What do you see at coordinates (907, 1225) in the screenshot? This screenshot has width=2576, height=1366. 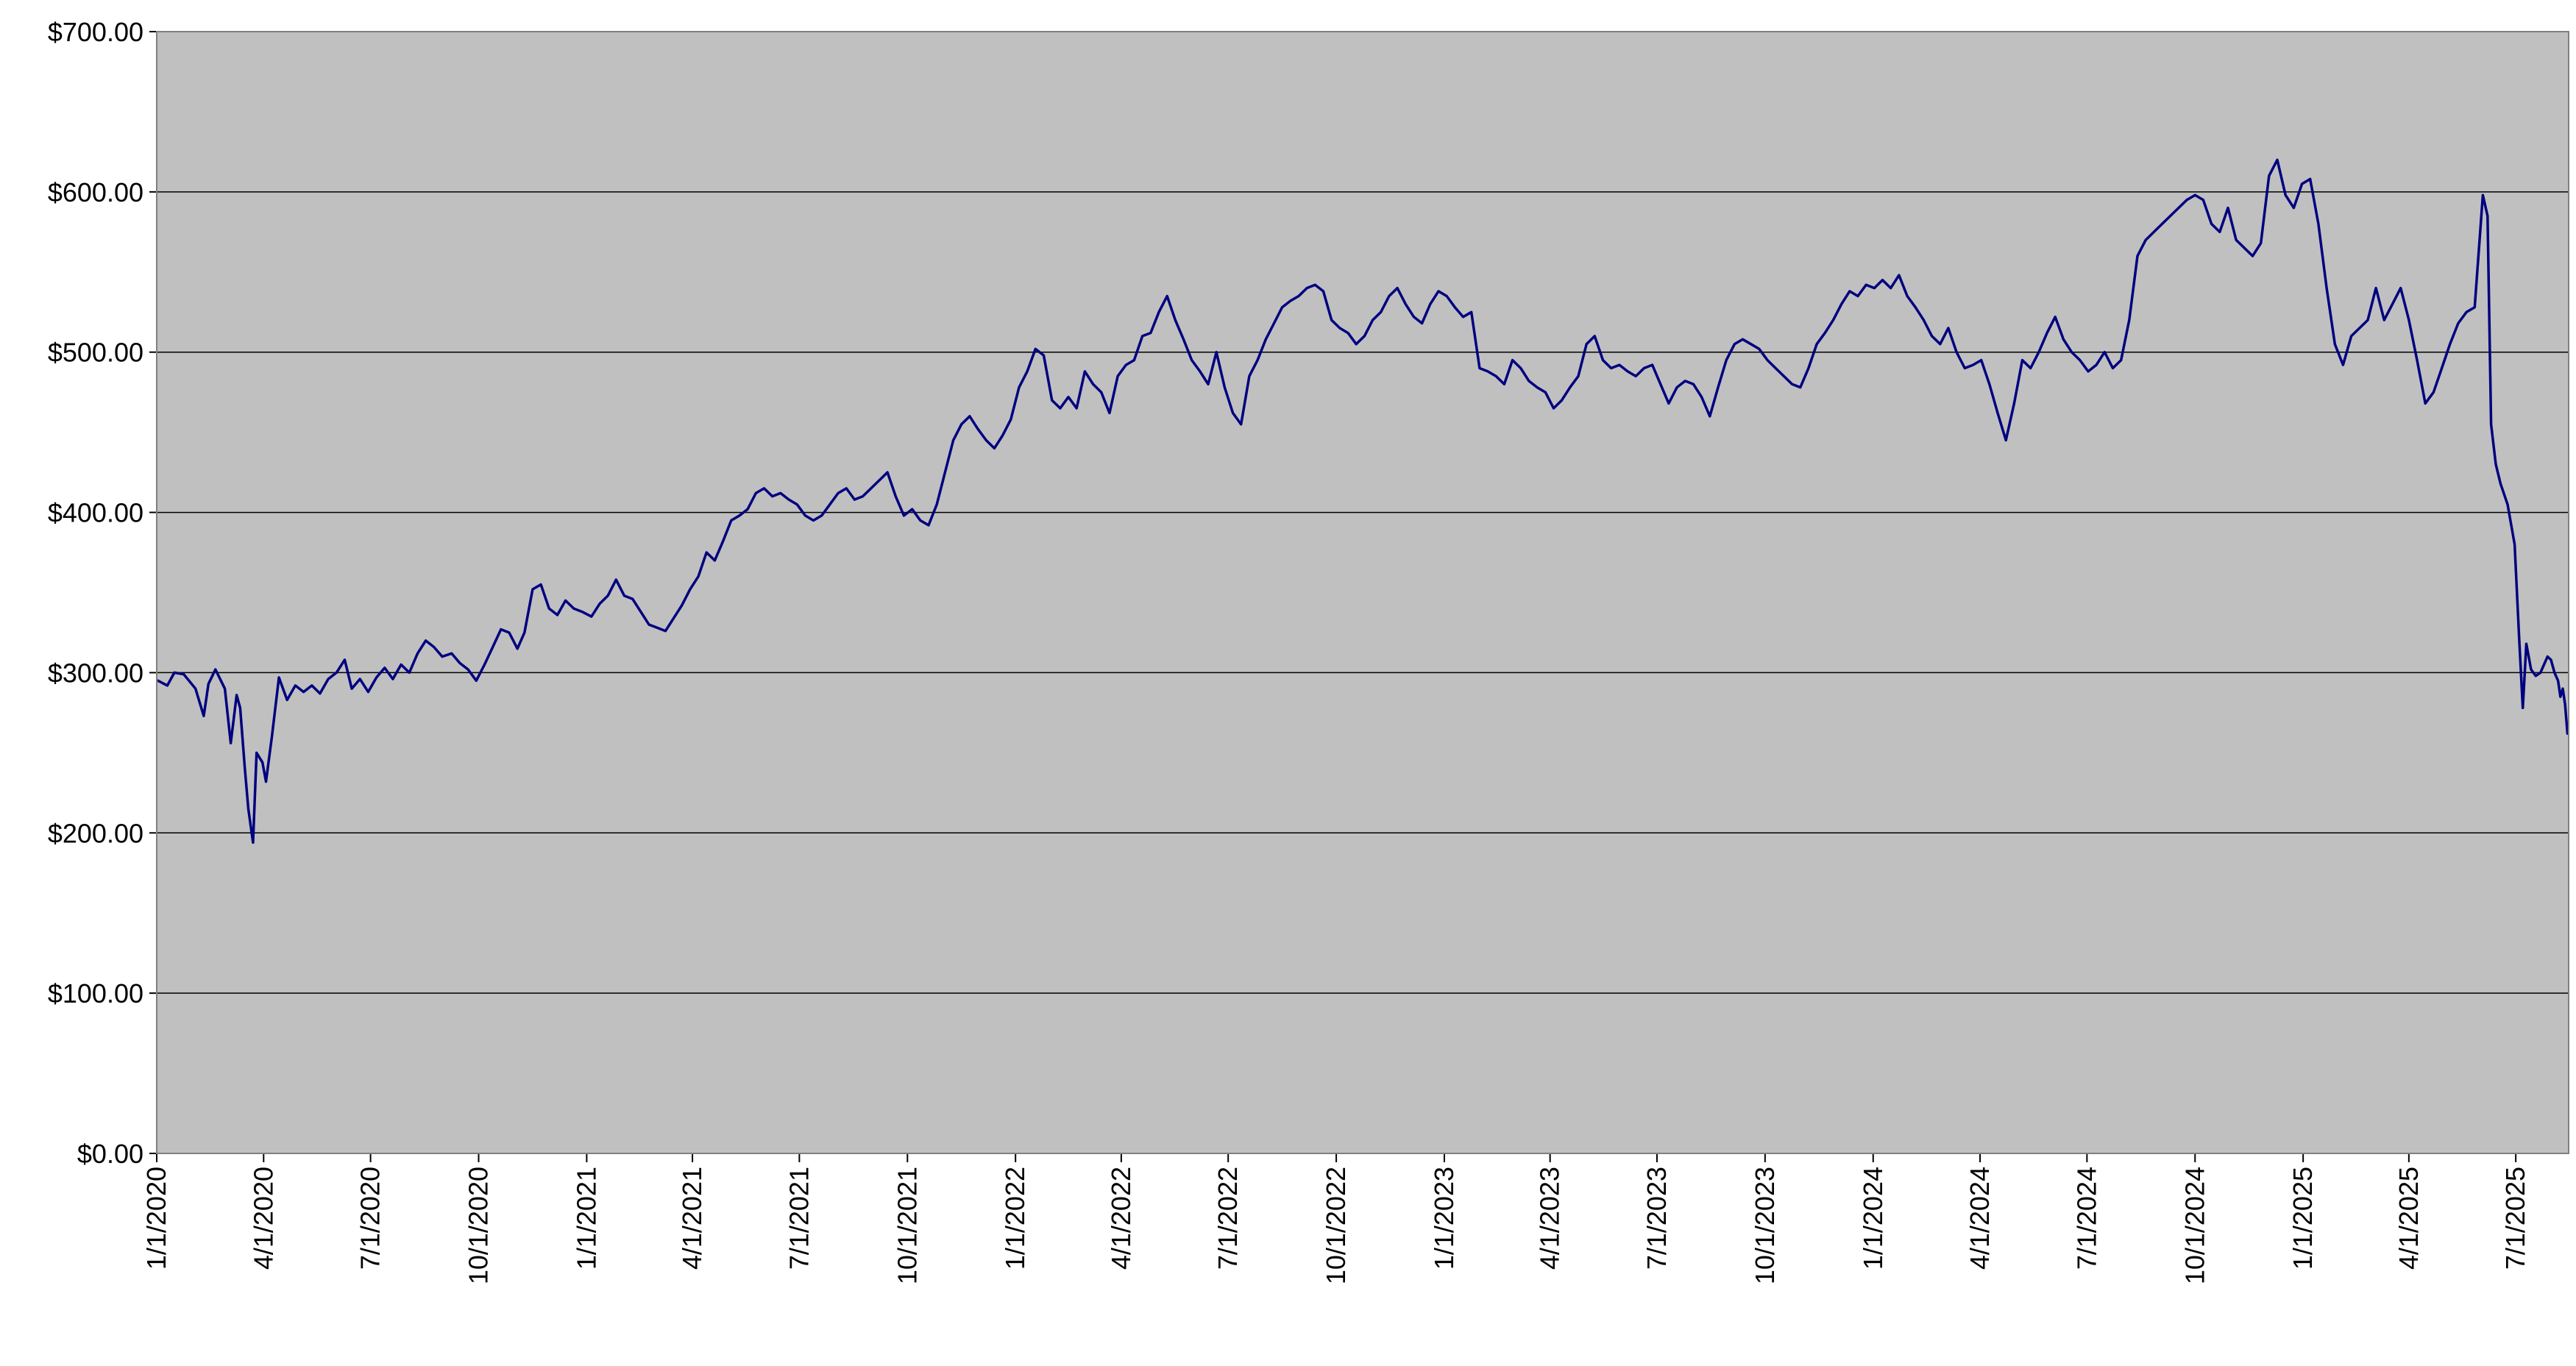 I see `x-tick-label: 10/1/2021` at bounding box center [907, 1225].